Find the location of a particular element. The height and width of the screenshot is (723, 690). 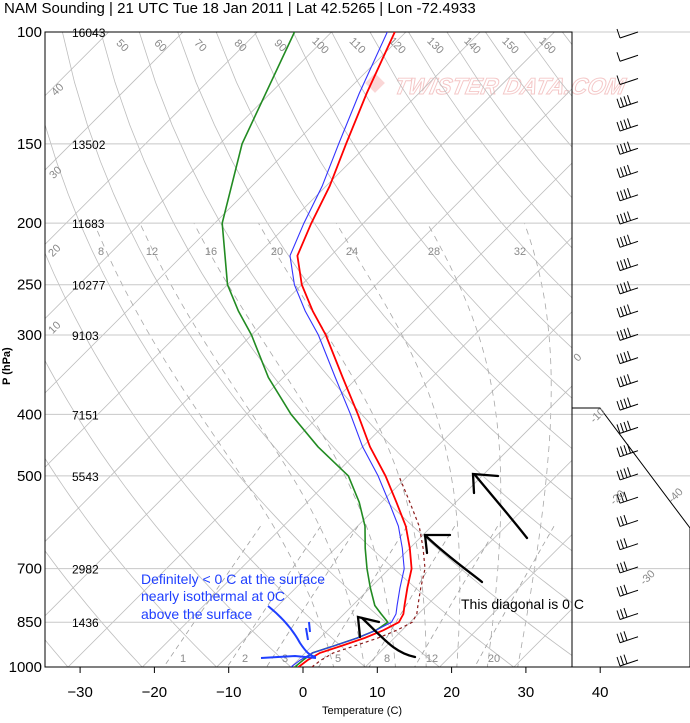

pressure-label: 850 is located at coordinates (29, 622).